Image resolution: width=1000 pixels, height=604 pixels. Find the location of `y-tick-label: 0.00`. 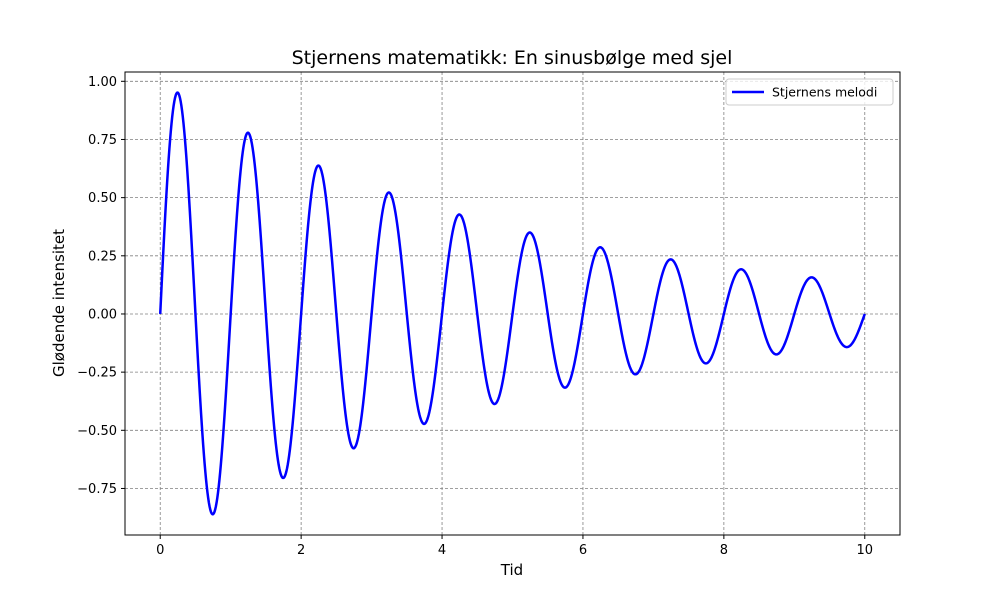

y-tick-label: 0.00 is located at coordinates (102, 314).